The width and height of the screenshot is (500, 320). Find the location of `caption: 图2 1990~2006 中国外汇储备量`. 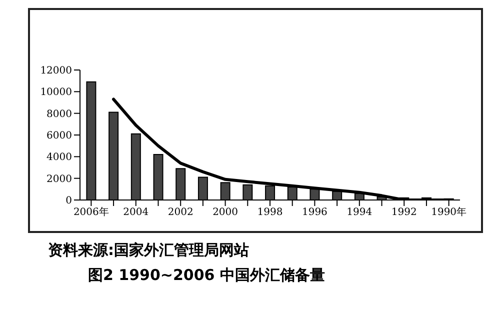

caption: 图2 1990~2006 中国外汇储备量 is located at coordinates (207, 275).